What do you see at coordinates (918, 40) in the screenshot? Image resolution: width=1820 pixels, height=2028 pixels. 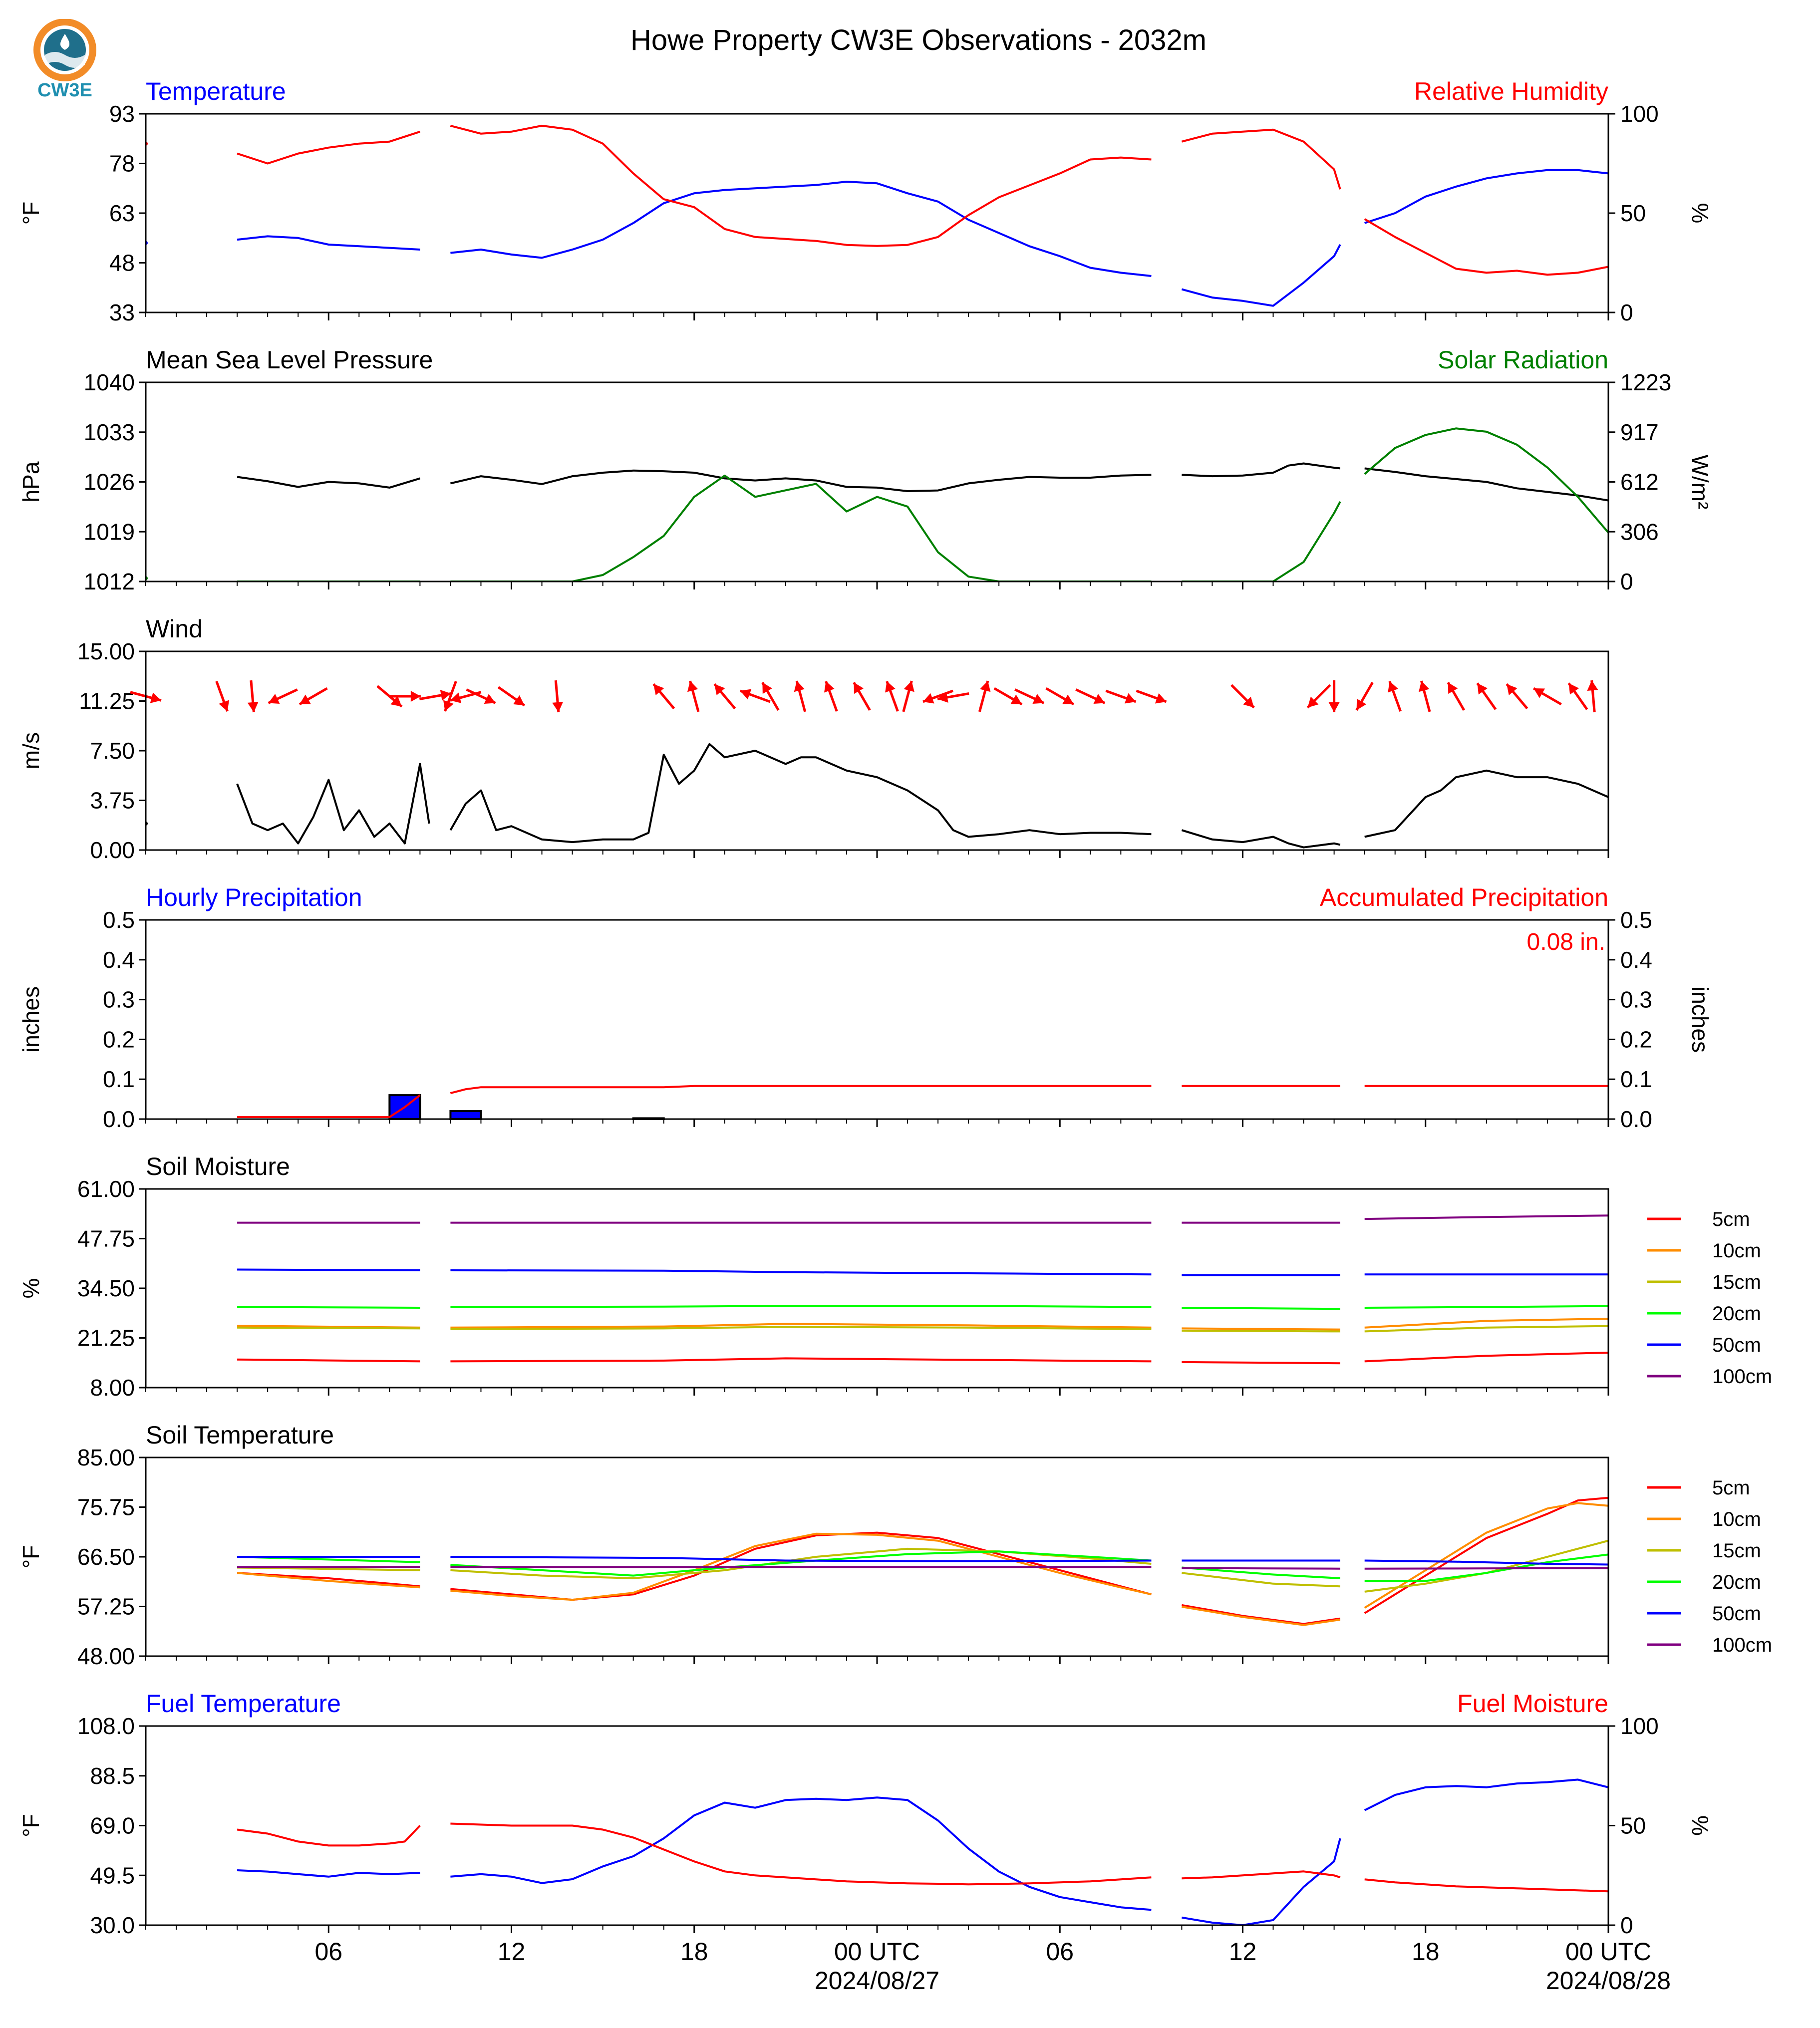 I see `chart-title: Howe Property CW3E Observations - 2032m` at bounding box center [918, 40].